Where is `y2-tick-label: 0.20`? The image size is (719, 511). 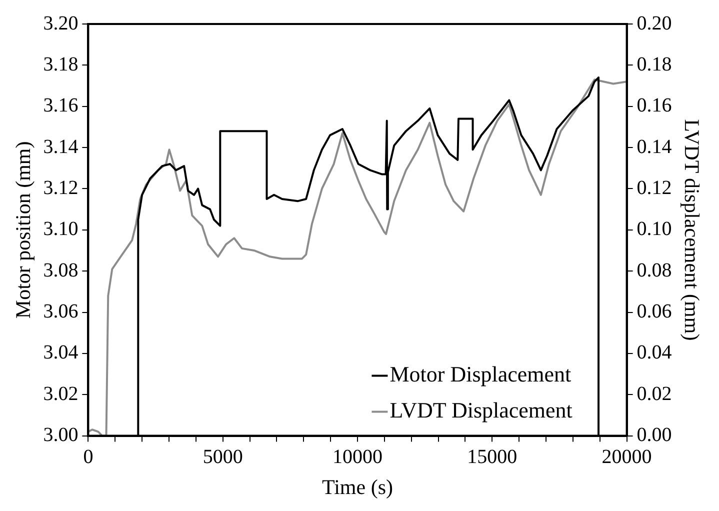
y2-tick-label: 0.20 is located at coordinates (654, 23).